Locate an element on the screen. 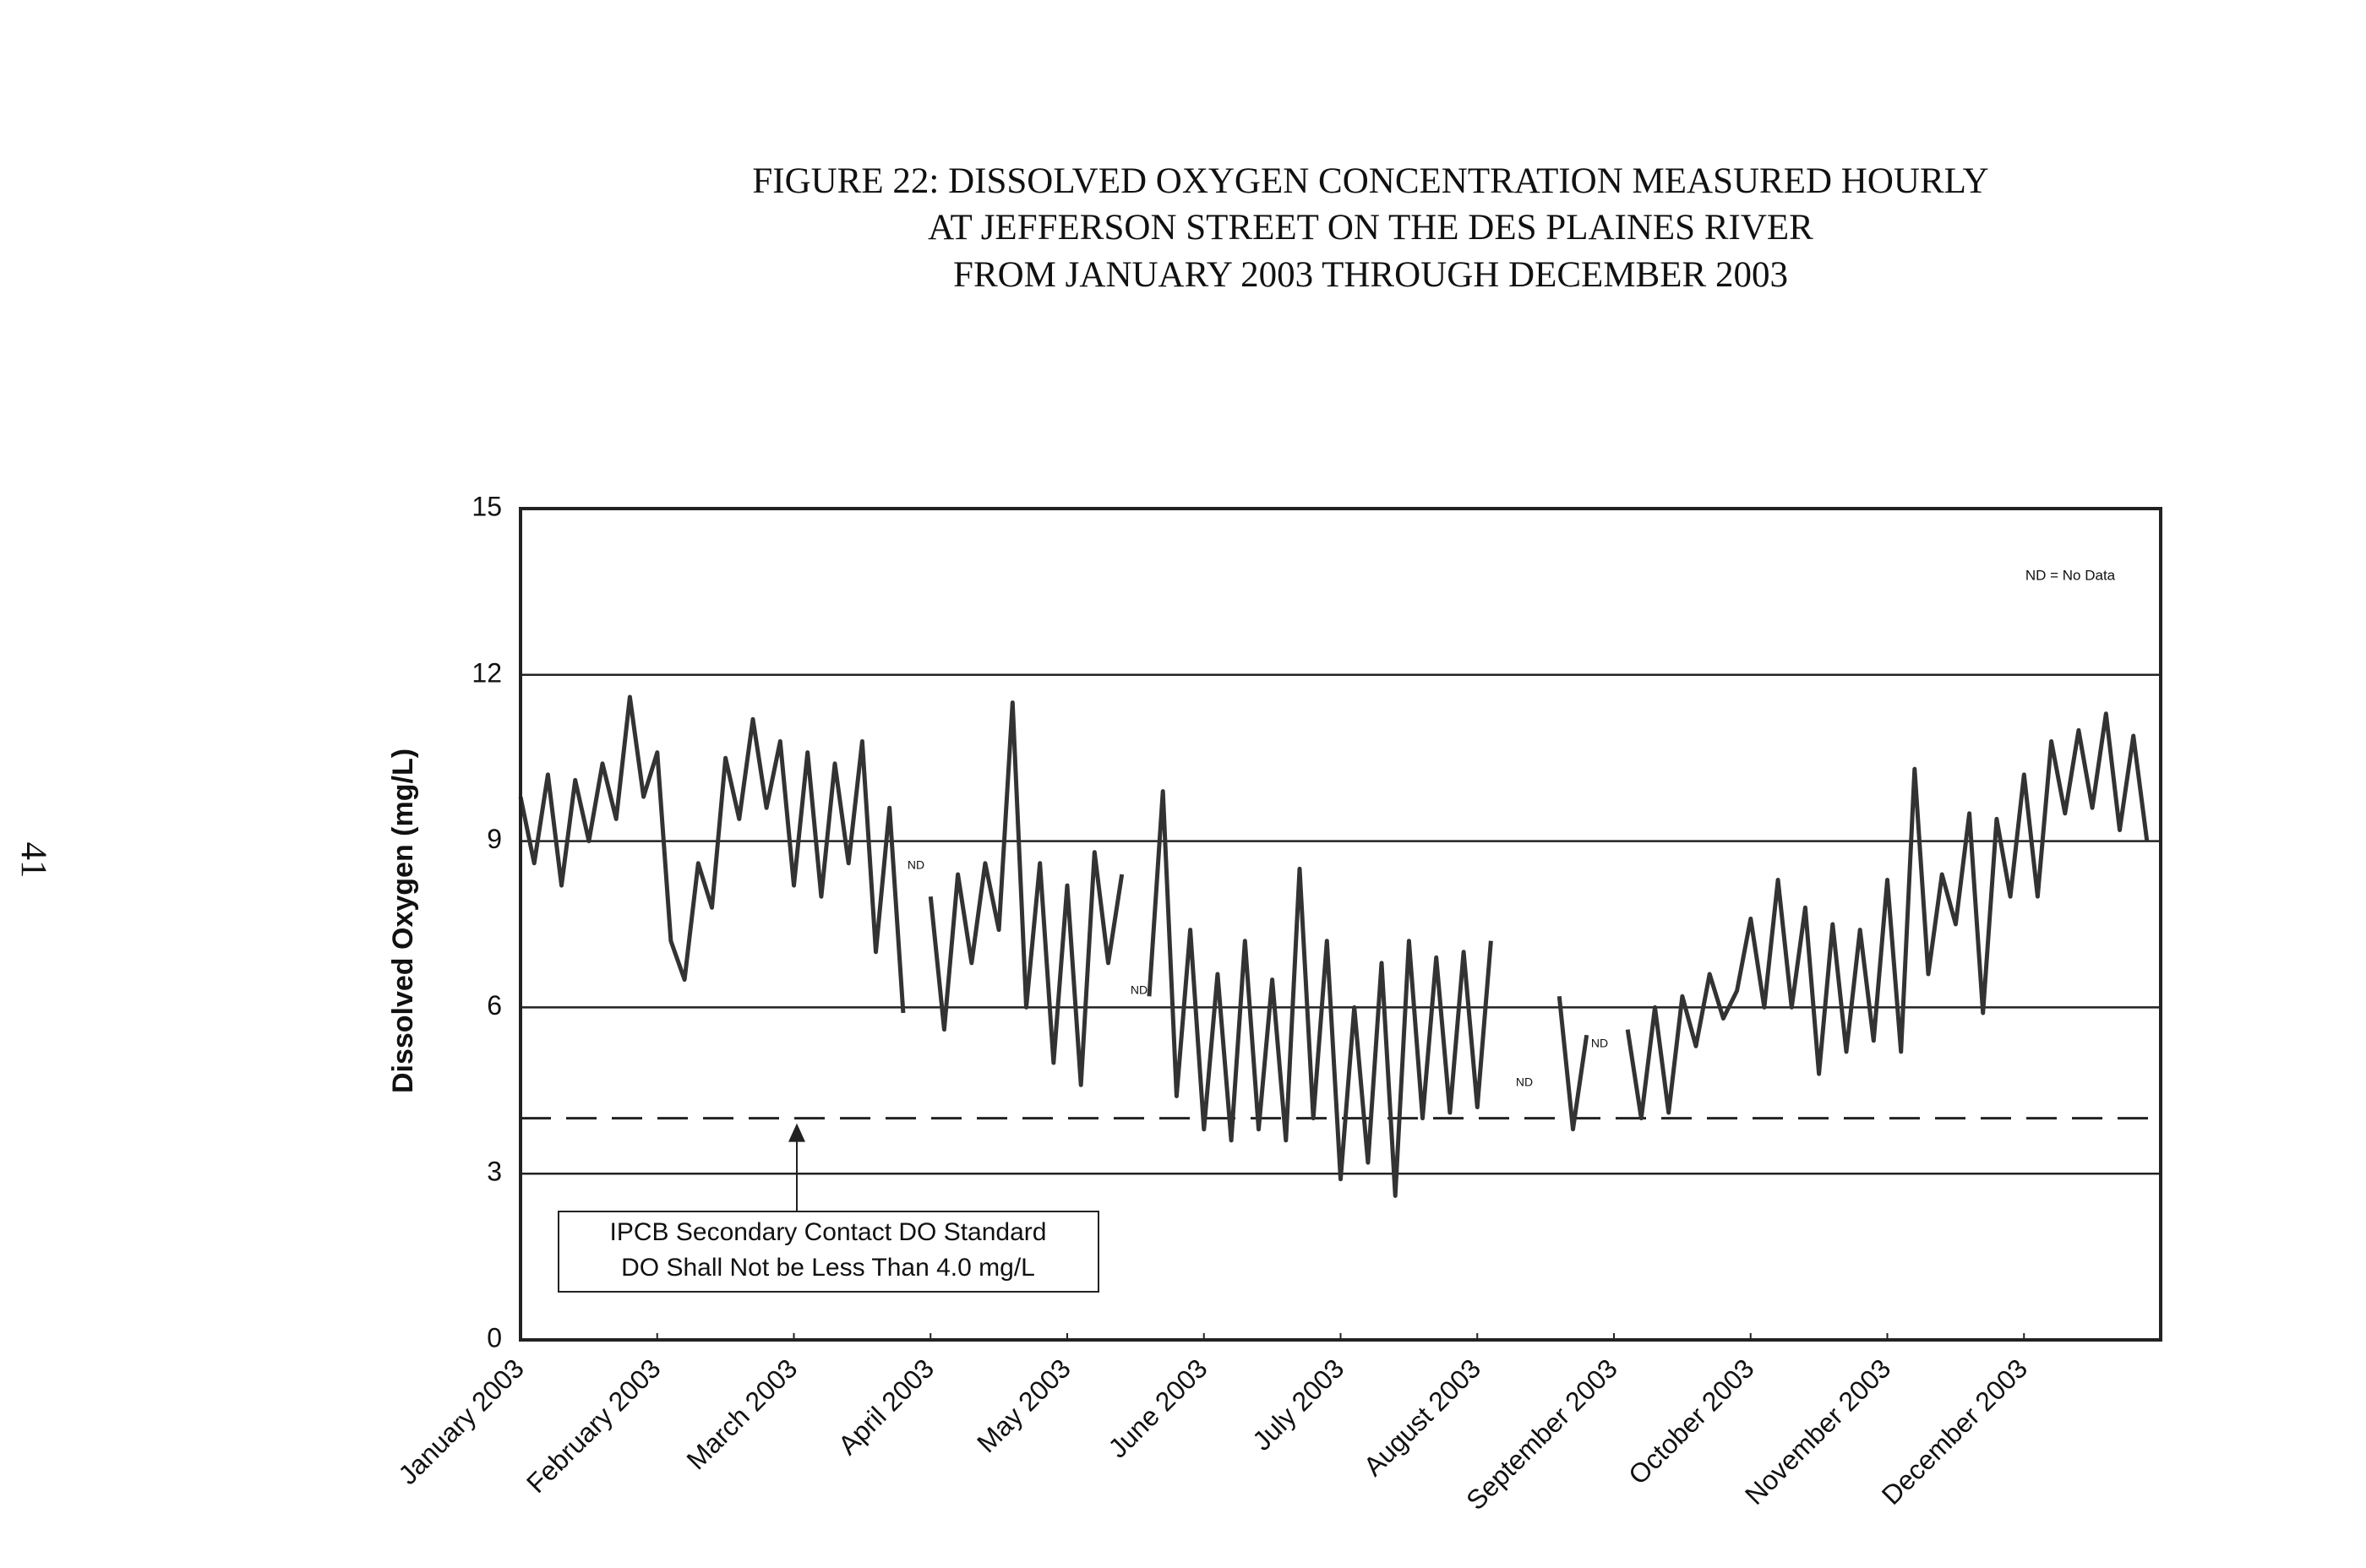 This screenshot has height=1568, width=2366. annotation-text: IPCB Secondary Contact DO Standard is located at coordinates (828, 1232).